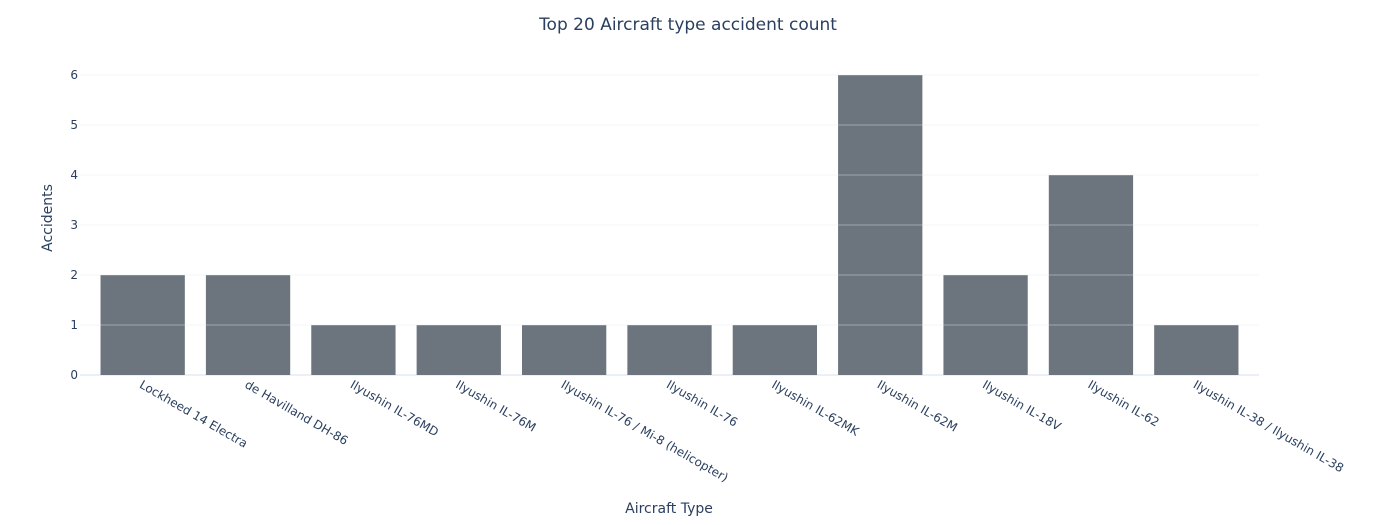 Image resolution: width=1377 pixels, height=525 pixels. Describe the element at coordinates (74, 275) in the screenshot. I see `y-tick-label: 2` at that location.